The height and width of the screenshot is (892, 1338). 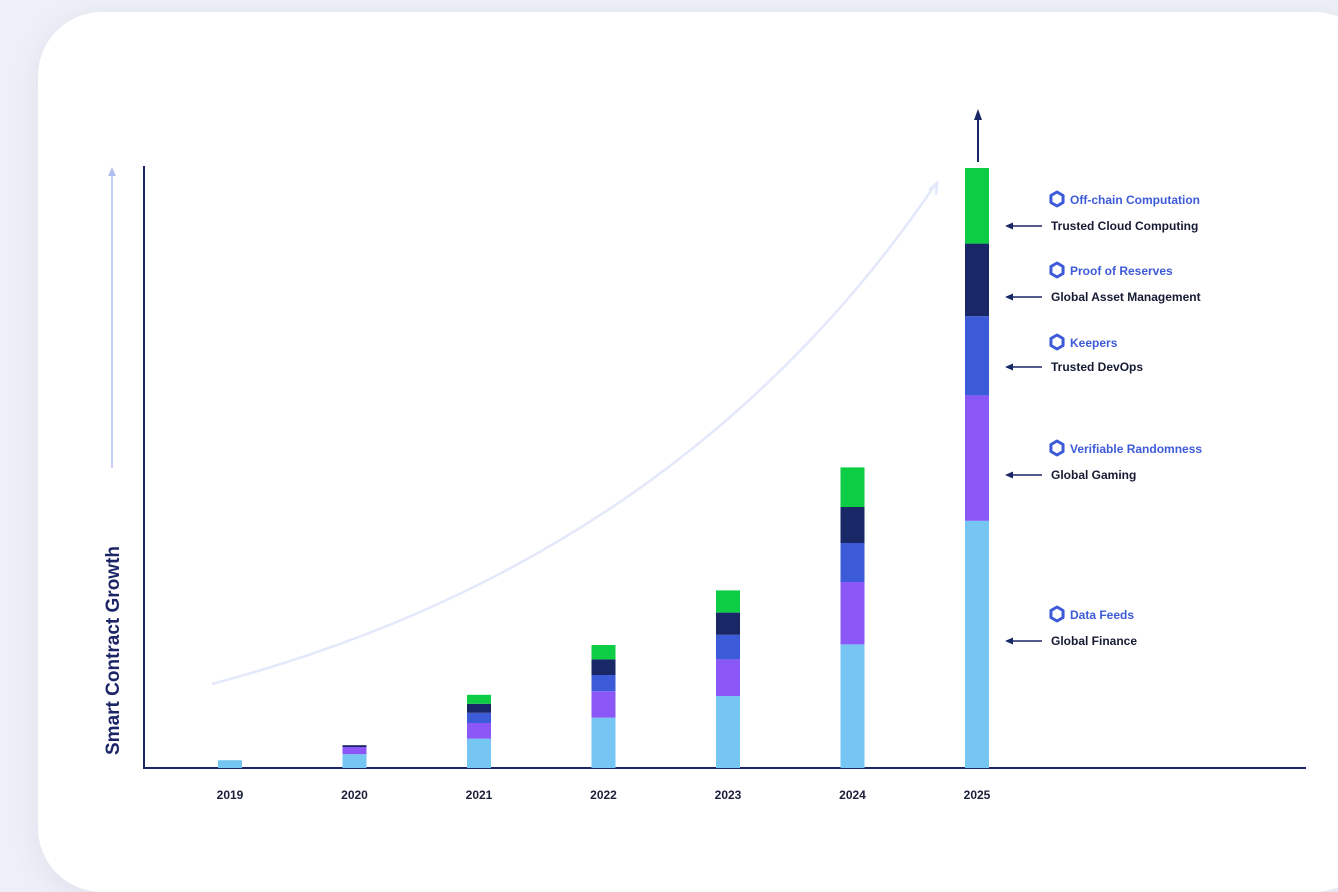 What do you see at coordinates (112, 171) in the screenshot?
I see `y-axis-growth-arrowhead` at bounding box center [112, 171].